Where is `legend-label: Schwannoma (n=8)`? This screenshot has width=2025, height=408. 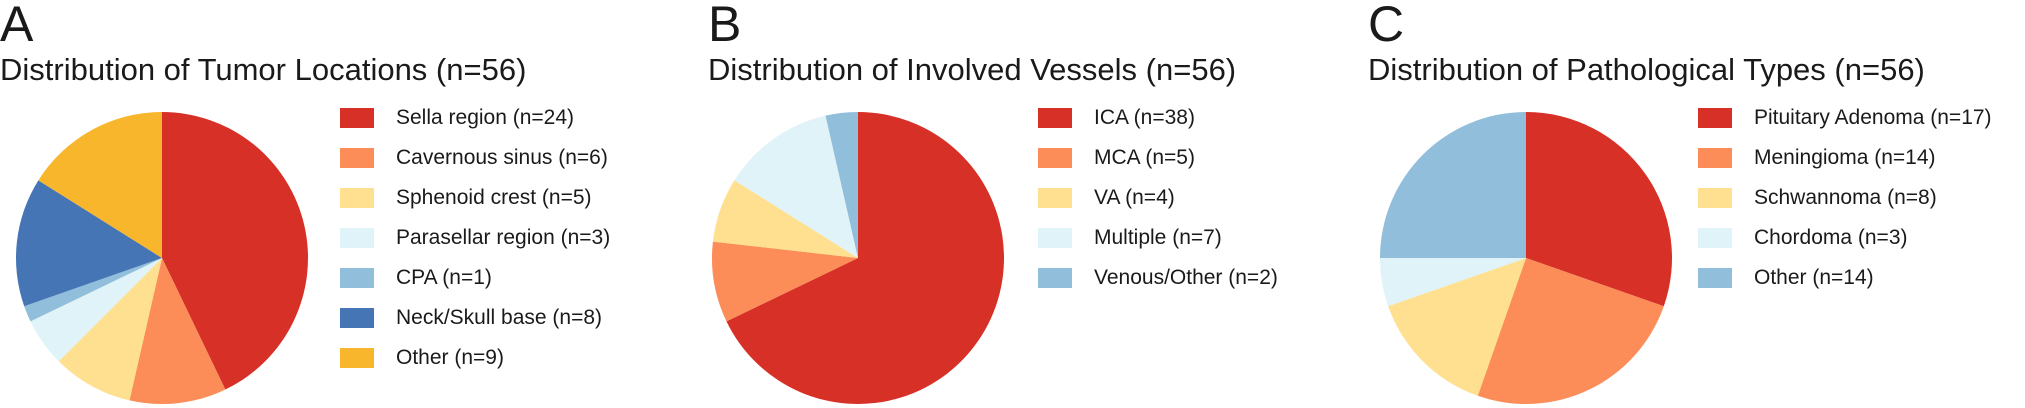
legend-label: Schwannoma (n=8) is located at coordinates (1845, 197).